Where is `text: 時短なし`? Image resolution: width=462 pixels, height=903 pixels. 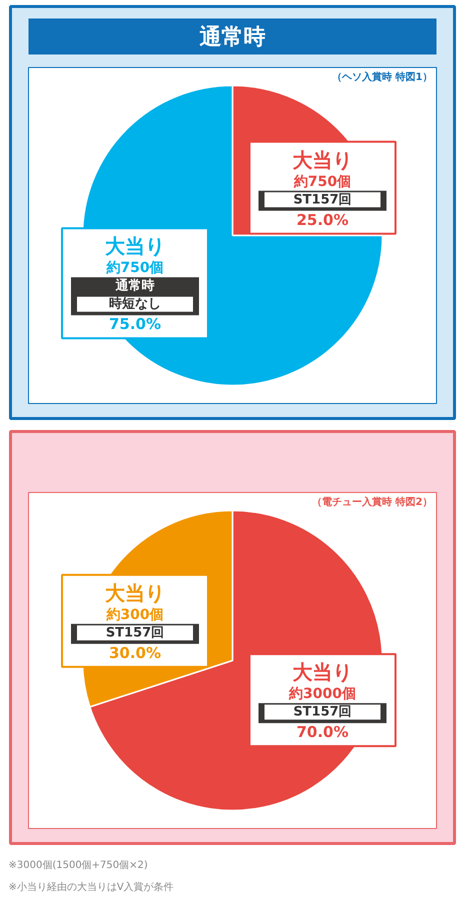 text: 時短なし is located at coordinates (135, 304).